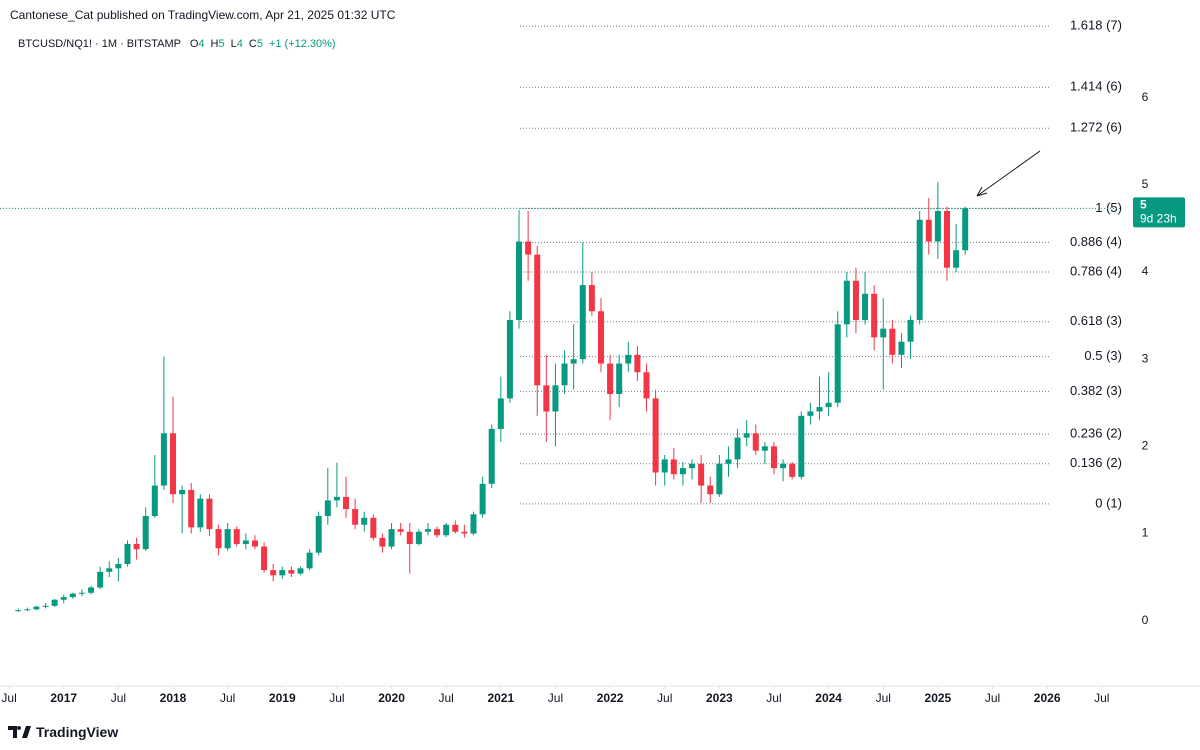 The height and width of the screenshot is (750, 1200). I want to click on countdown: 9d 23h, so click(1158, 219).